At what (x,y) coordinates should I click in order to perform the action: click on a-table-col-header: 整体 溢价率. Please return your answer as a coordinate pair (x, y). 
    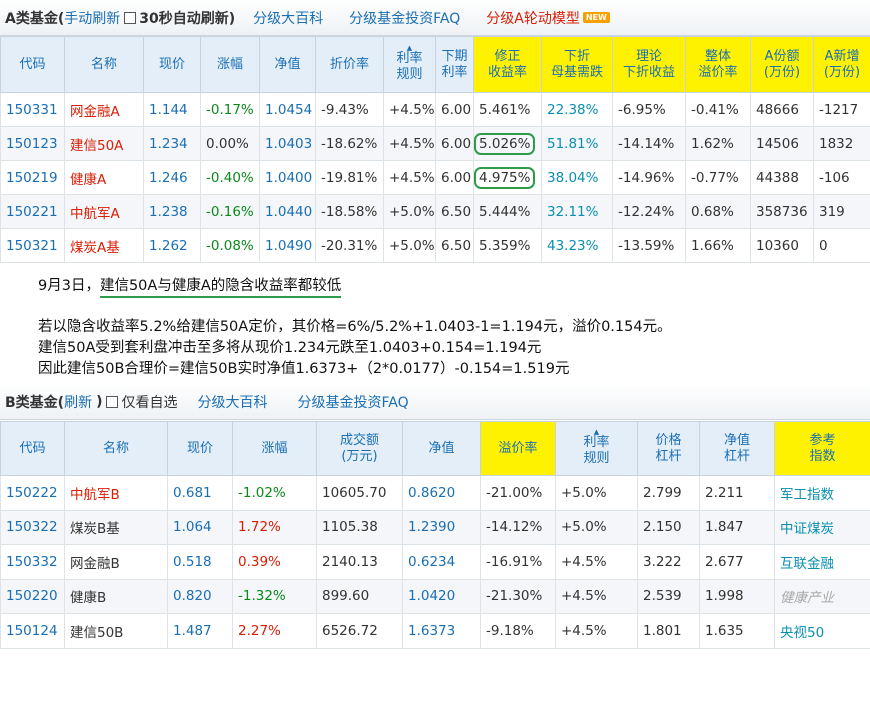
    Looking at the image, I should click on (718, 64).